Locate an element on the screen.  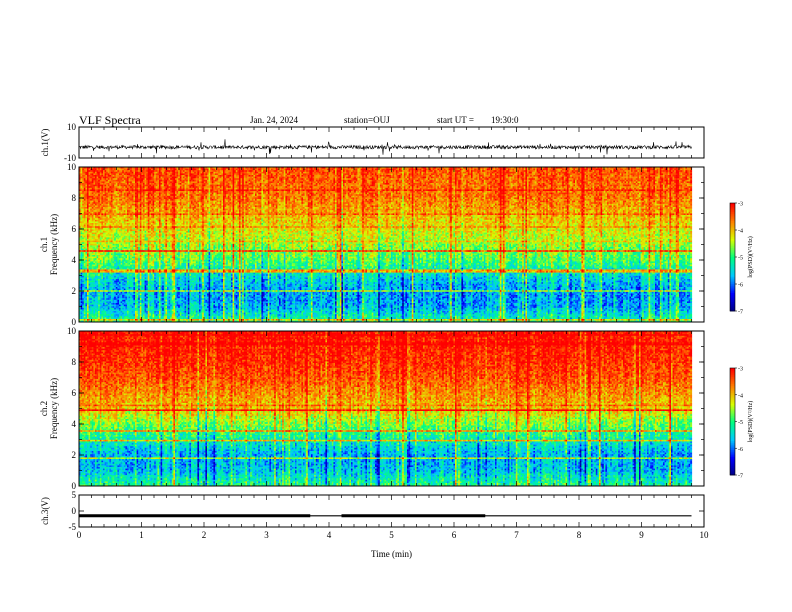
ch1-y-label: ch.1(V) is located at coordinates (45, 143).